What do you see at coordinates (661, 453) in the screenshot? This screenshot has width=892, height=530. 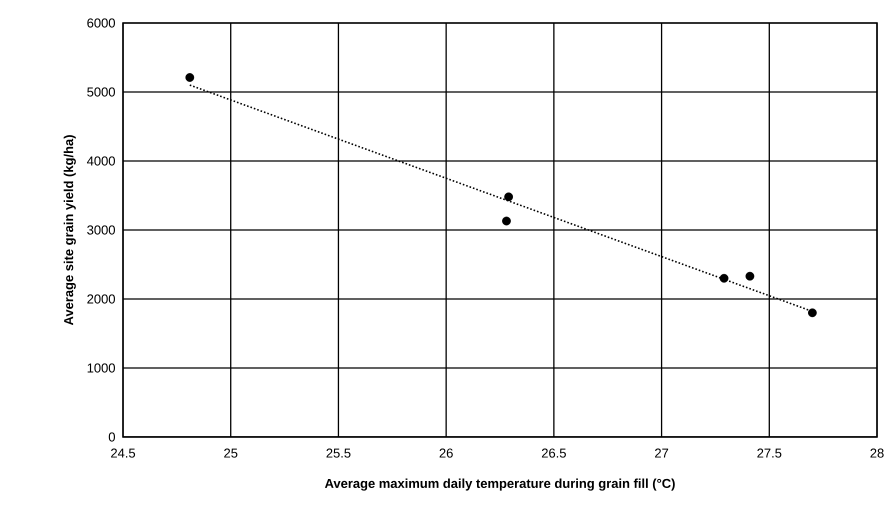 I see `x-tick-label: 27` at bounding box center [661, 453].